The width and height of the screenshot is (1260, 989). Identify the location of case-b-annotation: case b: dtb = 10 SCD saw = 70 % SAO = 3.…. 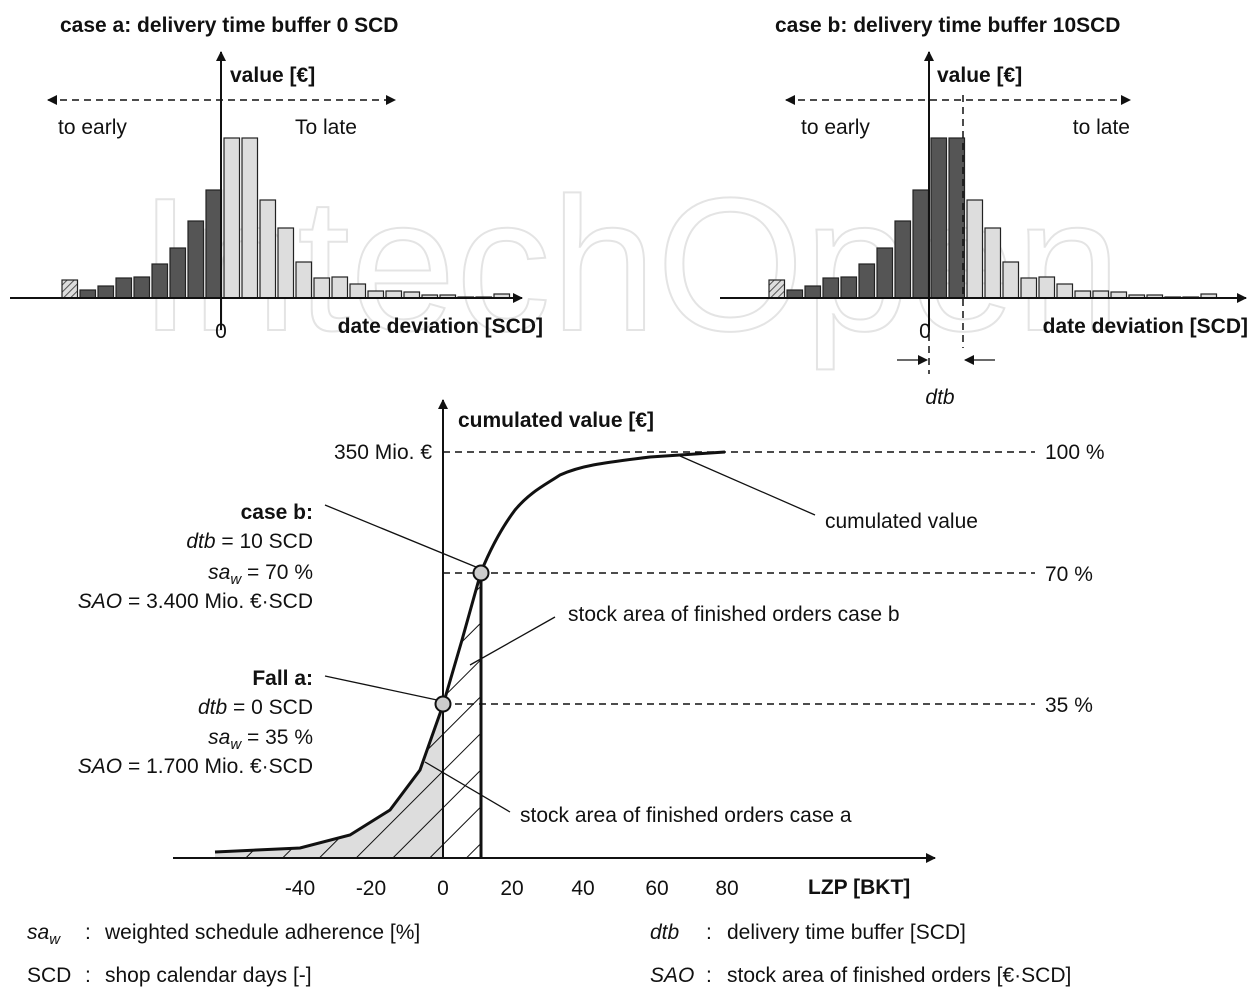
(195, 557).